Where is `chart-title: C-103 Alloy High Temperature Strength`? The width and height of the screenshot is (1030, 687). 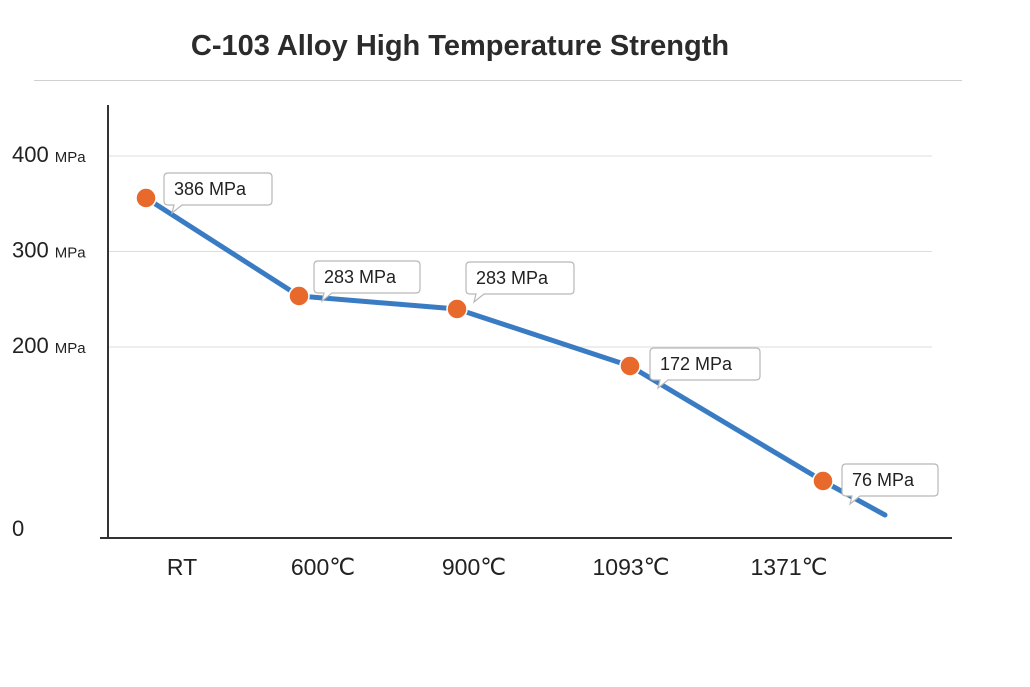 chart-title: C-103 Alloy High Temperature Strength is located at coordinates (460, 46).